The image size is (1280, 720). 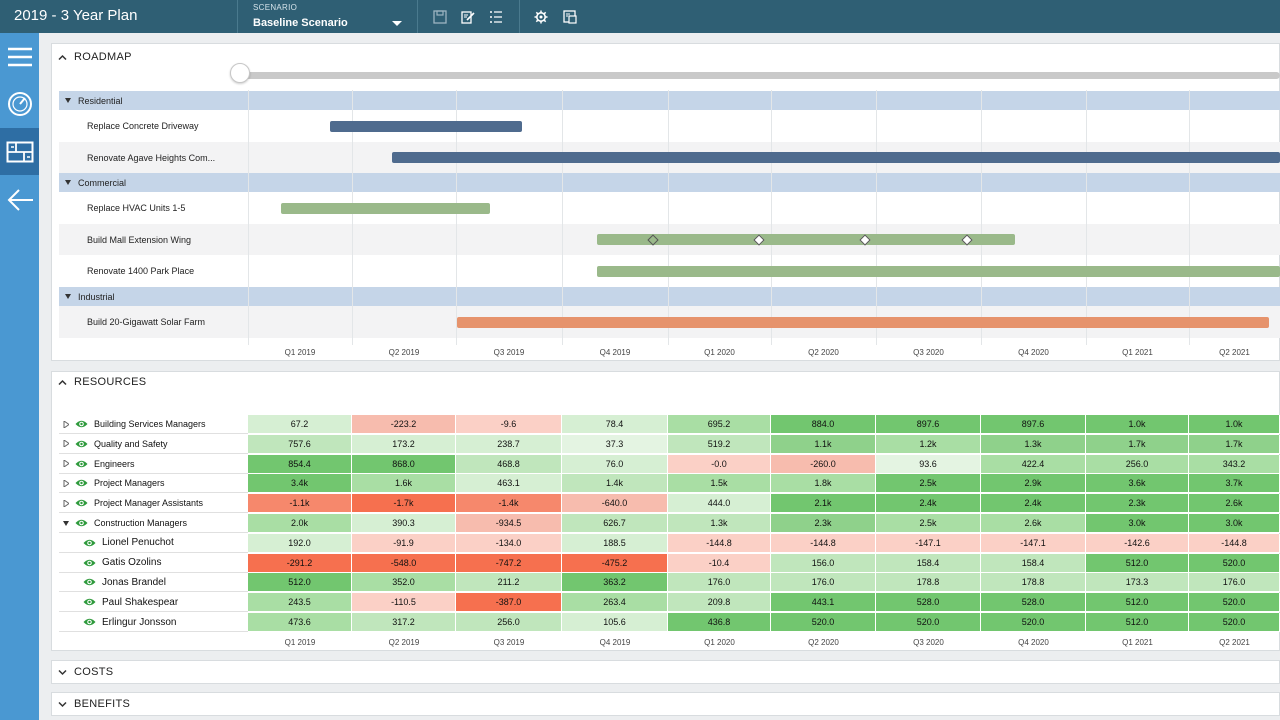 I want to click on resource-value-cell: -260.0, so click(x=823, y=464).